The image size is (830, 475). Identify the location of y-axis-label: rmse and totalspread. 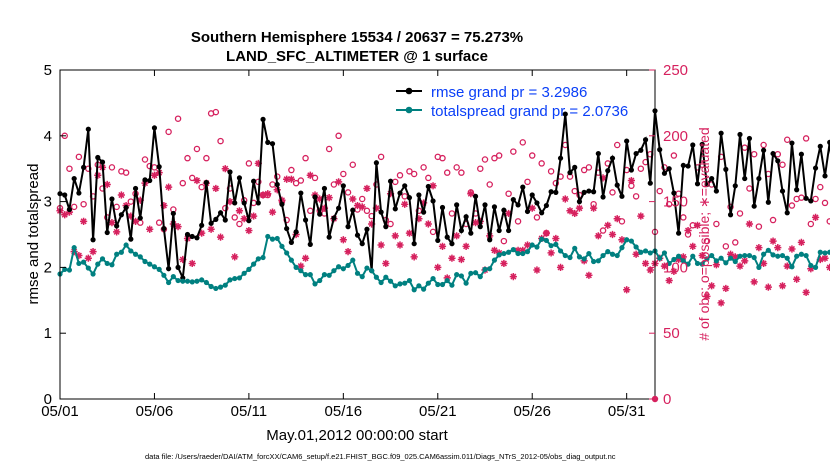
(33, 234).